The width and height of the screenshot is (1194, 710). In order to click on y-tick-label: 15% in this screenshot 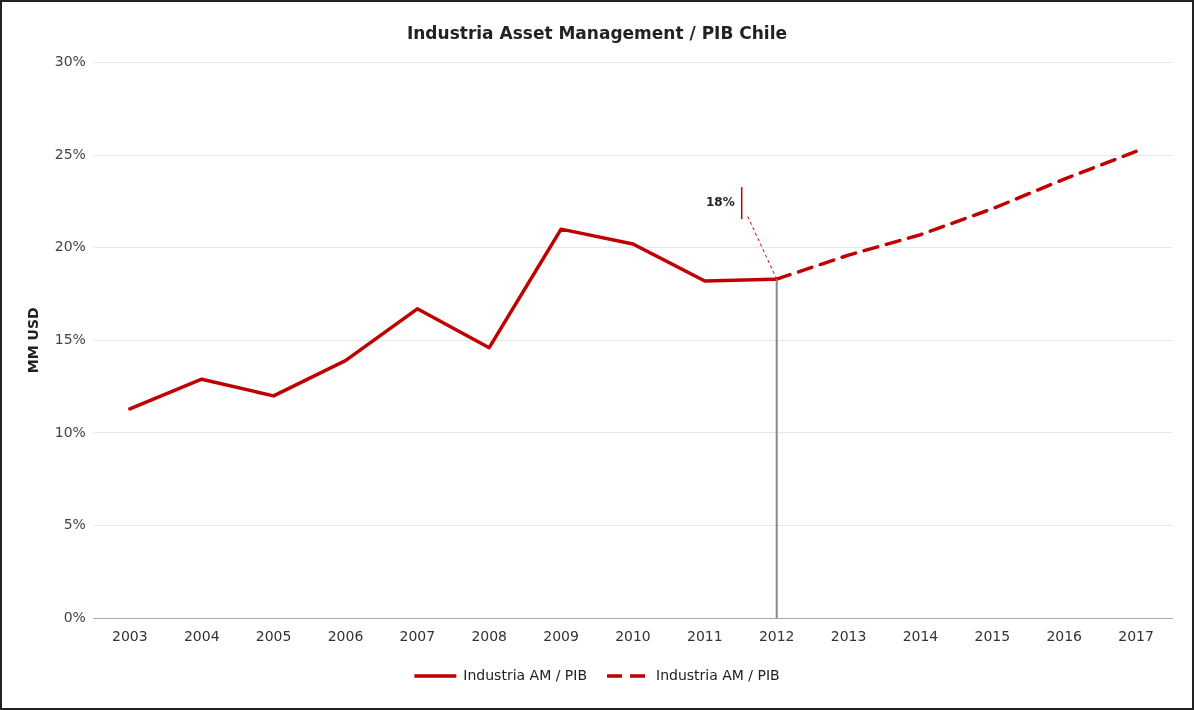, I will do `click(70, 338)`.